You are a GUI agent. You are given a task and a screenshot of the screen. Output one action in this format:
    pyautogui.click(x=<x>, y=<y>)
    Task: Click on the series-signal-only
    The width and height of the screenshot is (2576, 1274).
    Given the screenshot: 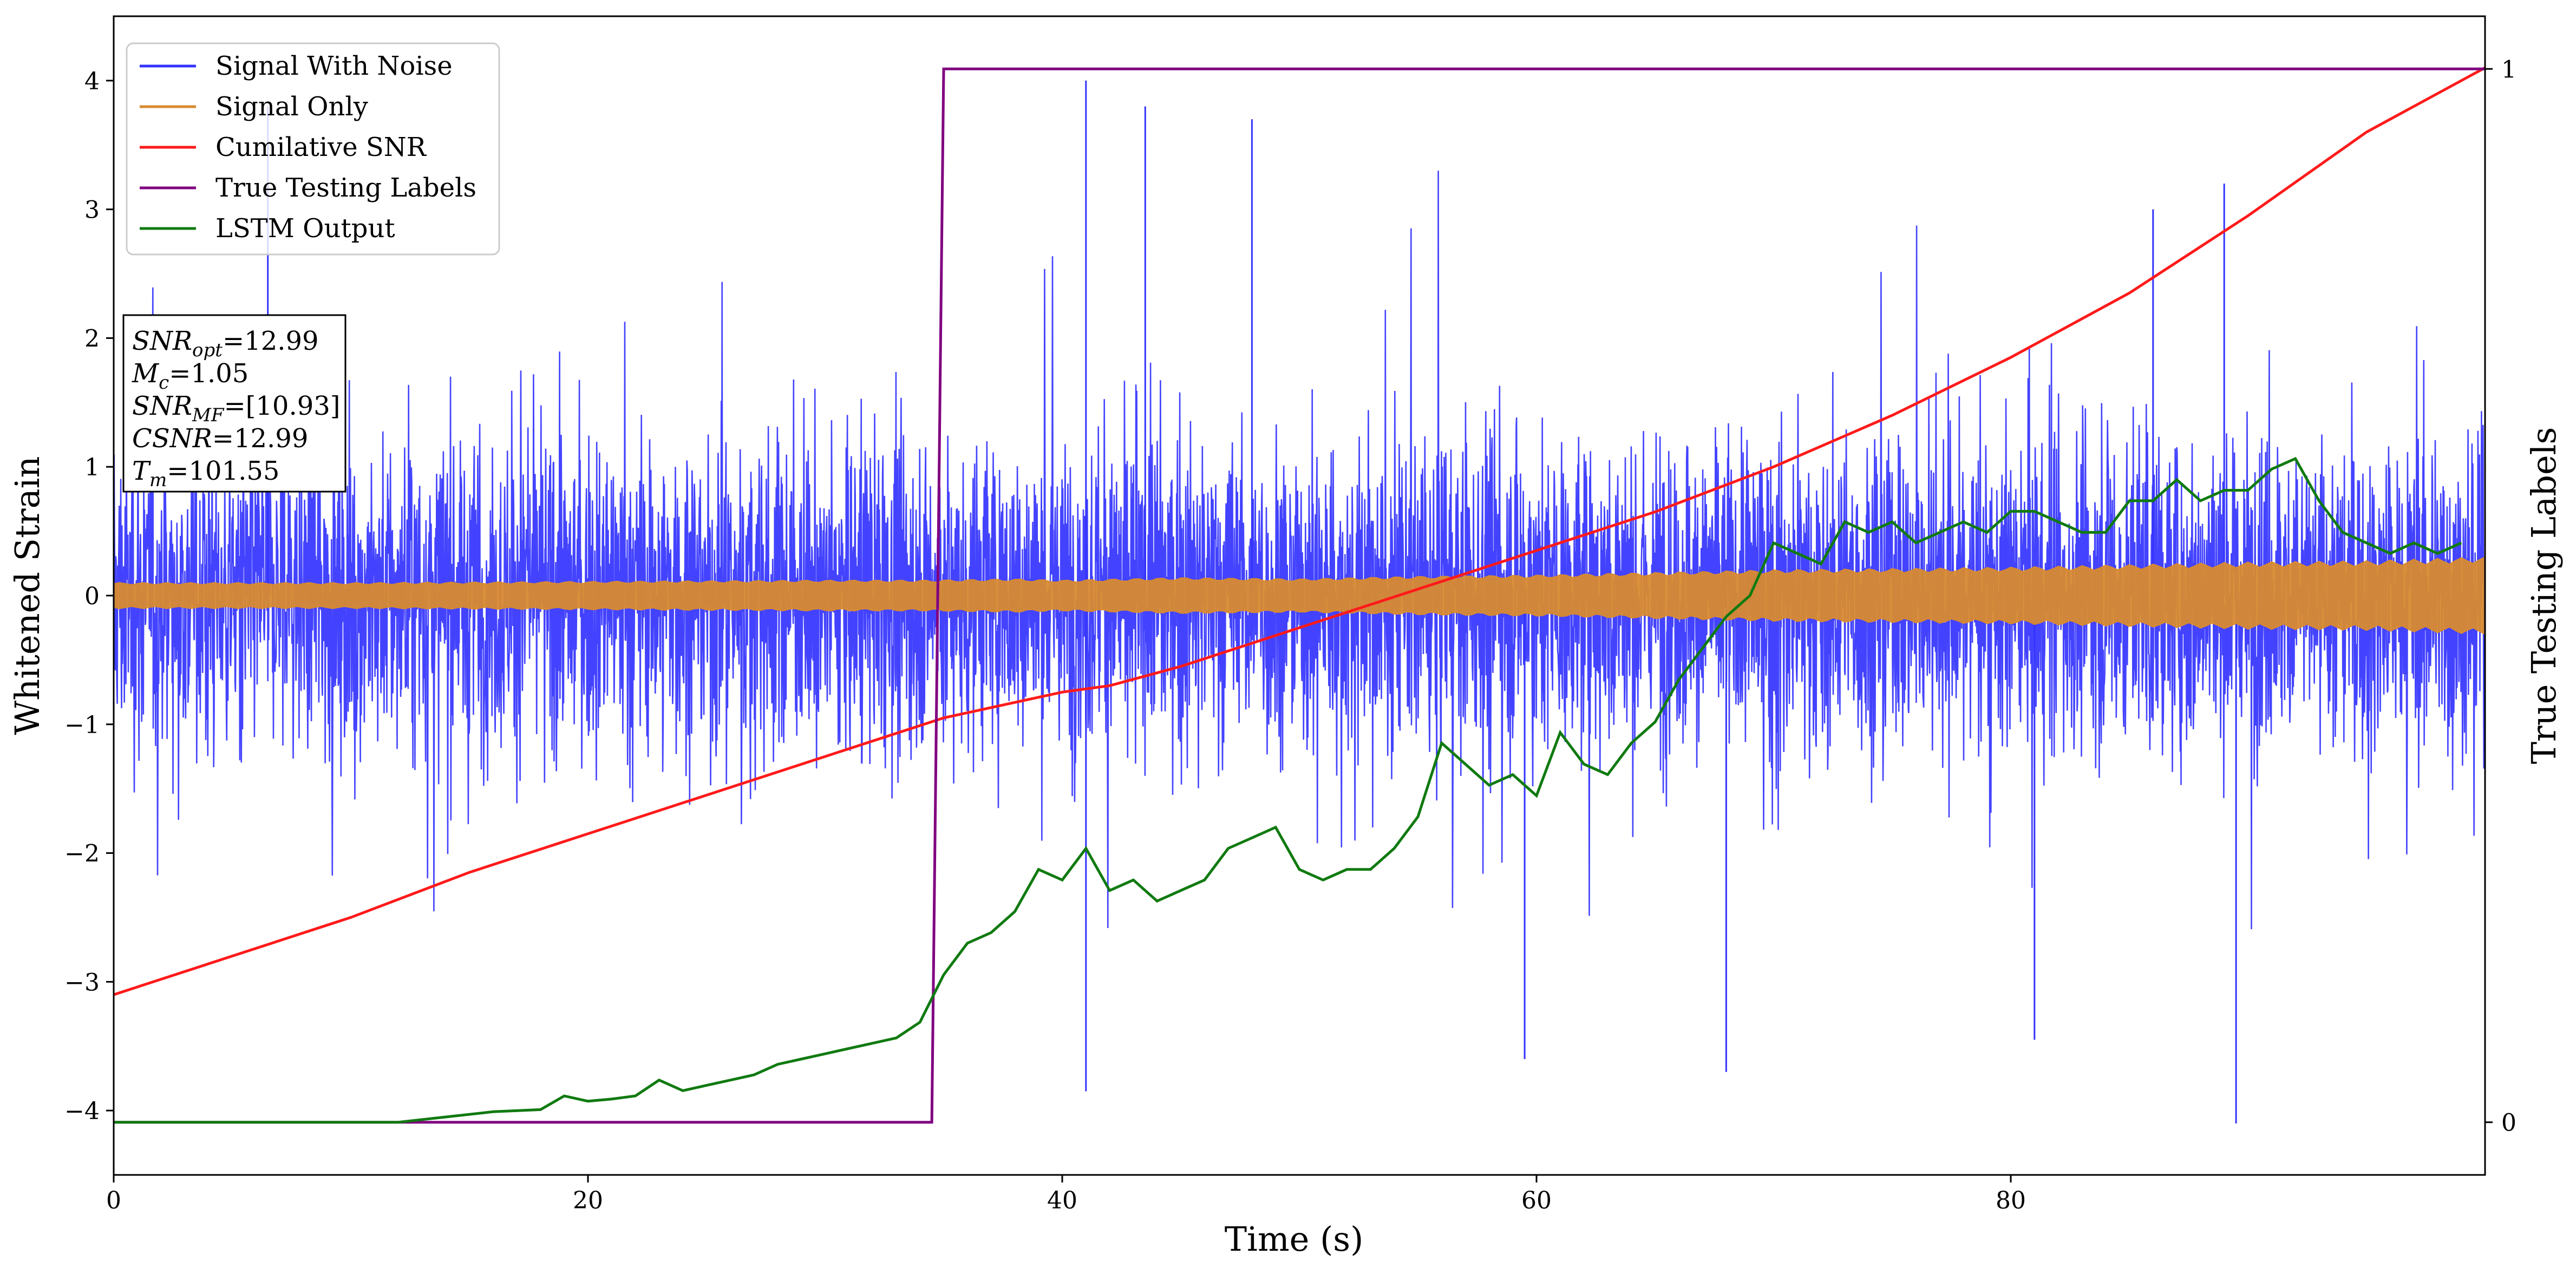 What is the action you would take?
    pyautogui.click(x=1300, y=595)
    